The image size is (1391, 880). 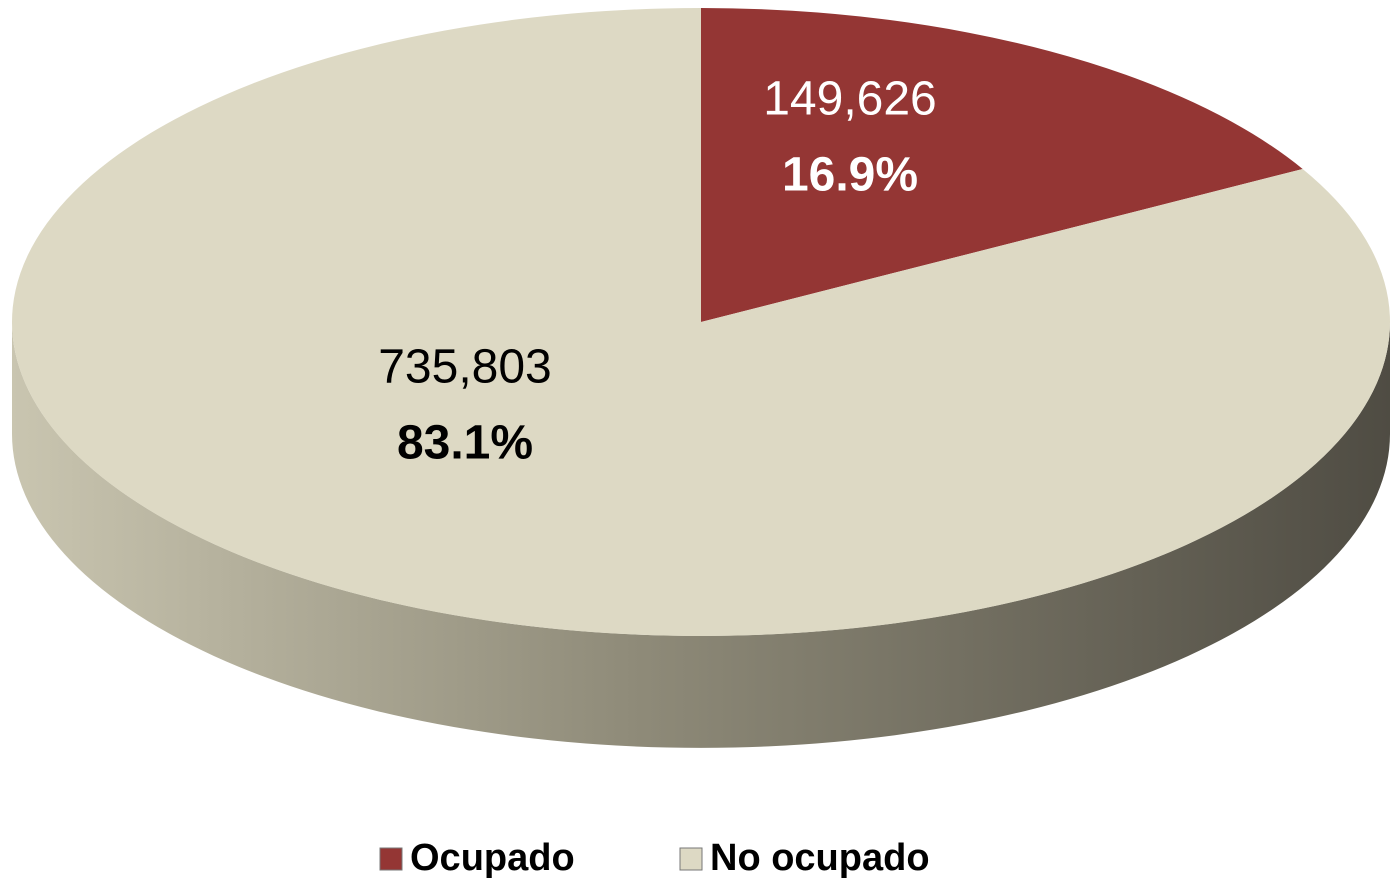 I want to click on value-label: 735,803, so click(x=465, y=367).